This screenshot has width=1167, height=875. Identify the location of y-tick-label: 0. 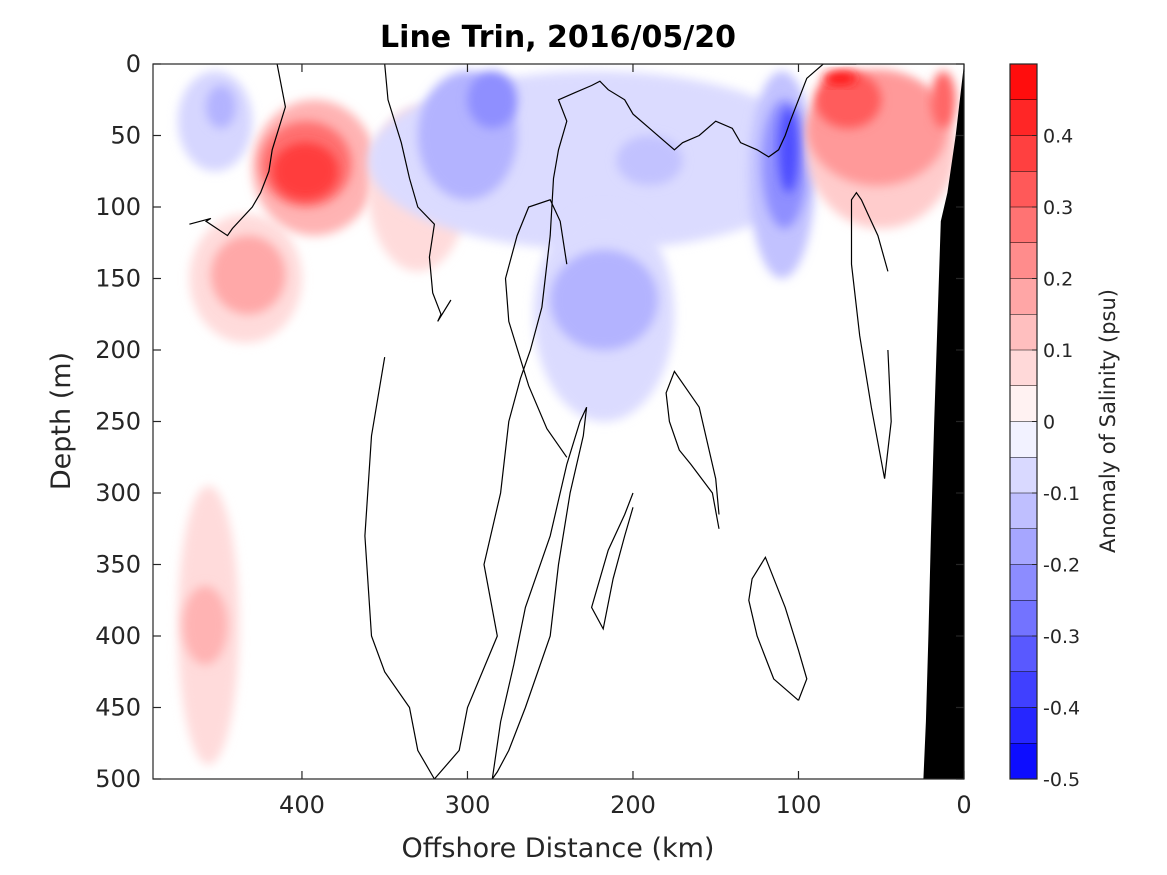
(133, 64).